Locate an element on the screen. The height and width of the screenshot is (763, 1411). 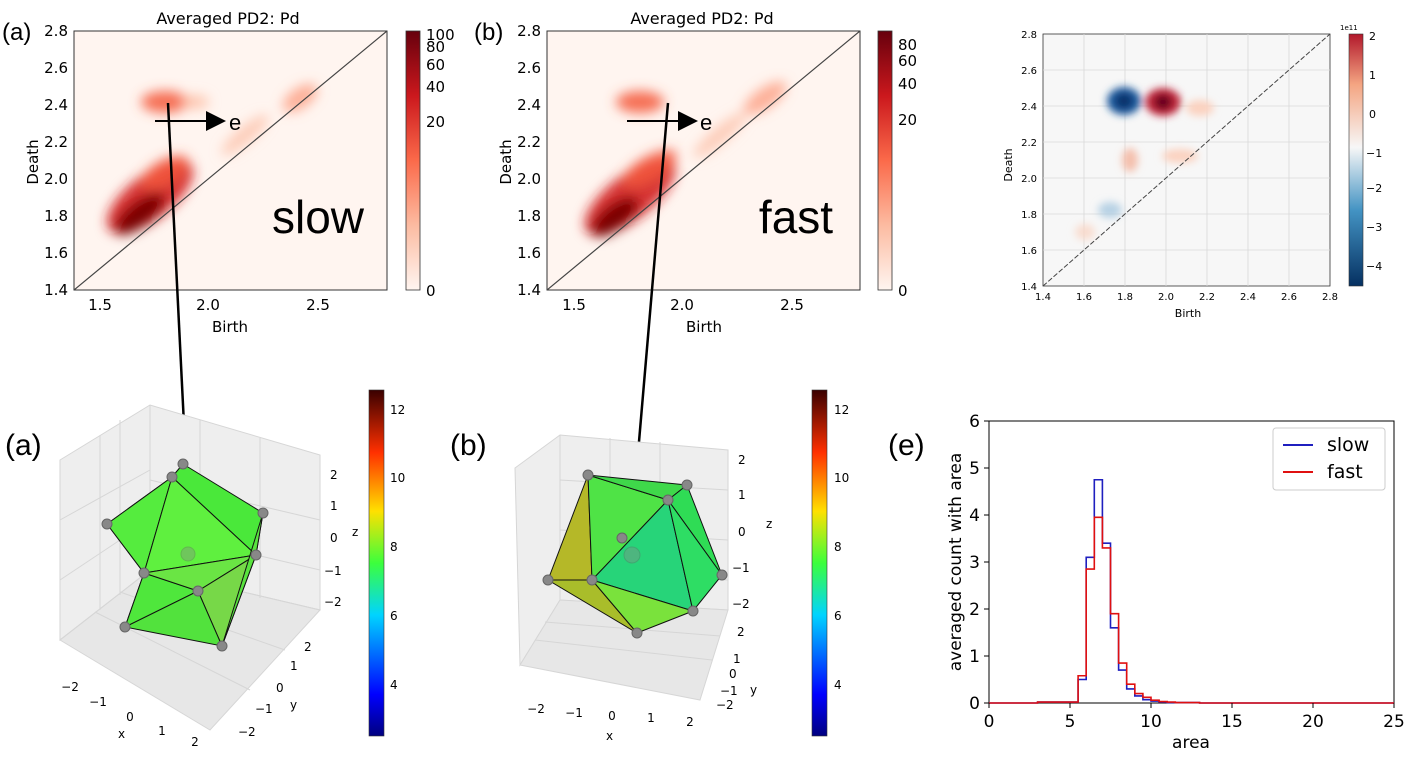
xtick: 0 is located at coordinates (130, 717).